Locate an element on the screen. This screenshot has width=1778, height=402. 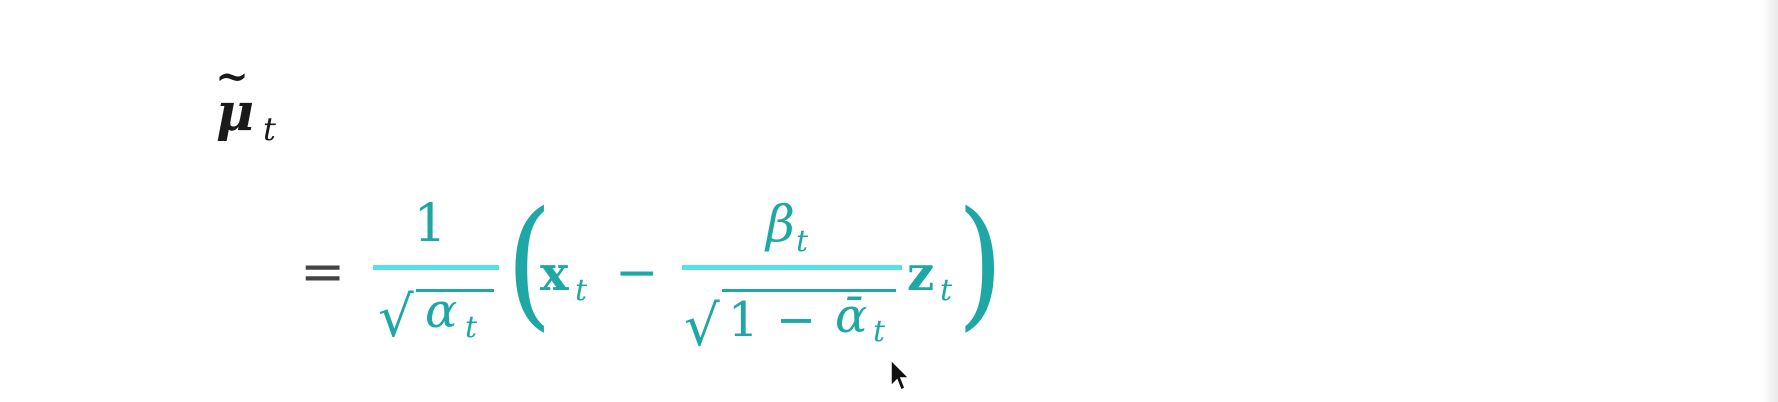
inner-radical-overline is located at coordinates (809, 290).